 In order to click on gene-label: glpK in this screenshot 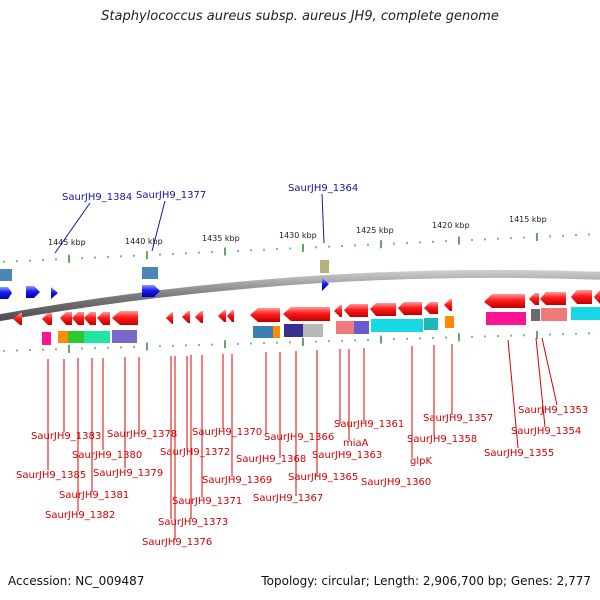, I will do `click(421, 461)`.